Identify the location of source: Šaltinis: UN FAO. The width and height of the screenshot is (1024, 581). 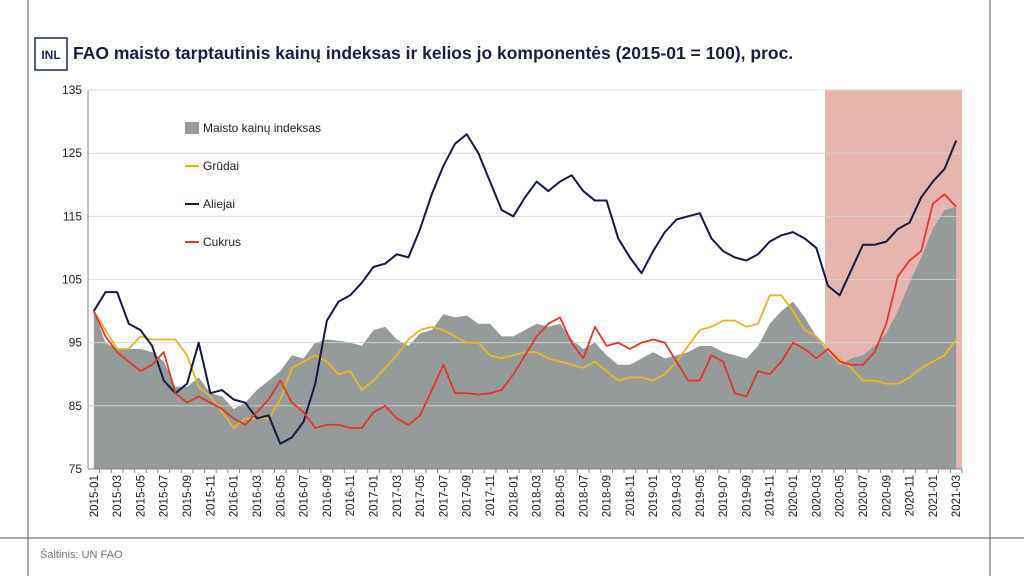
(81, 554).